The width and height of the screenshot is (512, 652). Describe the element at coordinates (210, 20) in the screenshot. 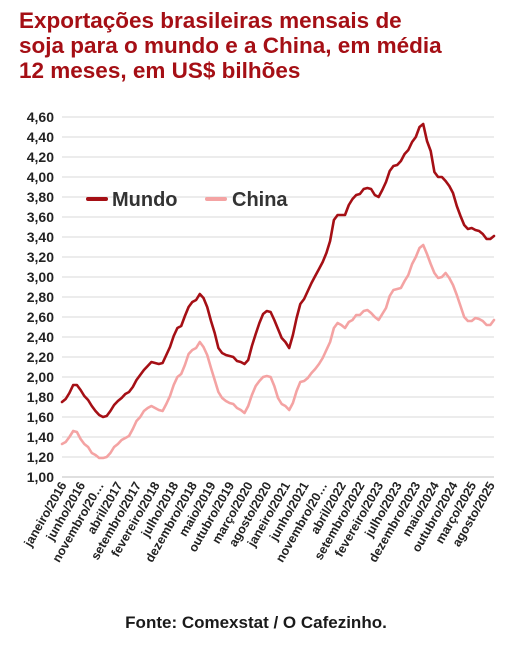

I see `chart-title-line-1: Exportações brasileiras mensais de` at that location.